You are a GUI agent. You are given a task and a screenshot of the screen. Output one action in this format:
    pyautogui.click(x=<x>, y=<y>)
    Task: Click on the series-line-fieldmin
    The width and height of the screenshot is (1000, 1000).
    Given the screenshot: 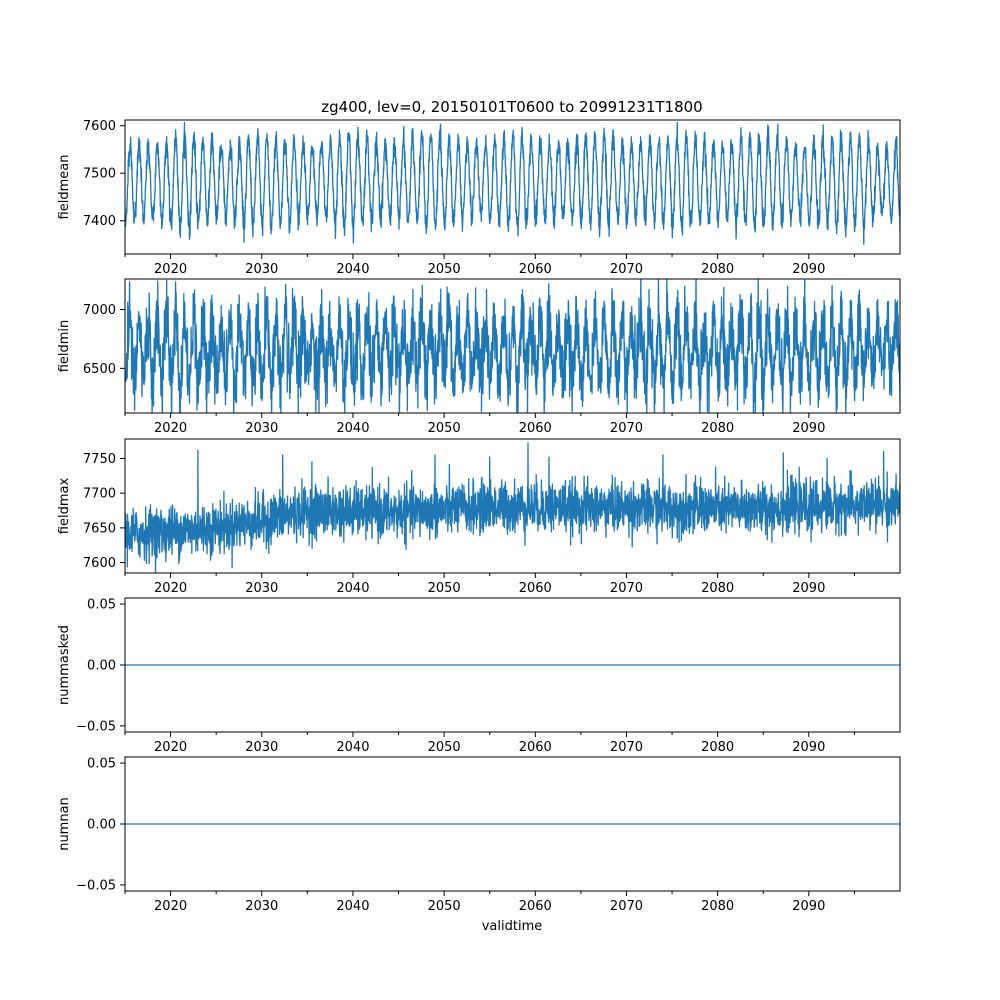 What is the action you would take?
    pyautogui.click(x=512, y=346)
    